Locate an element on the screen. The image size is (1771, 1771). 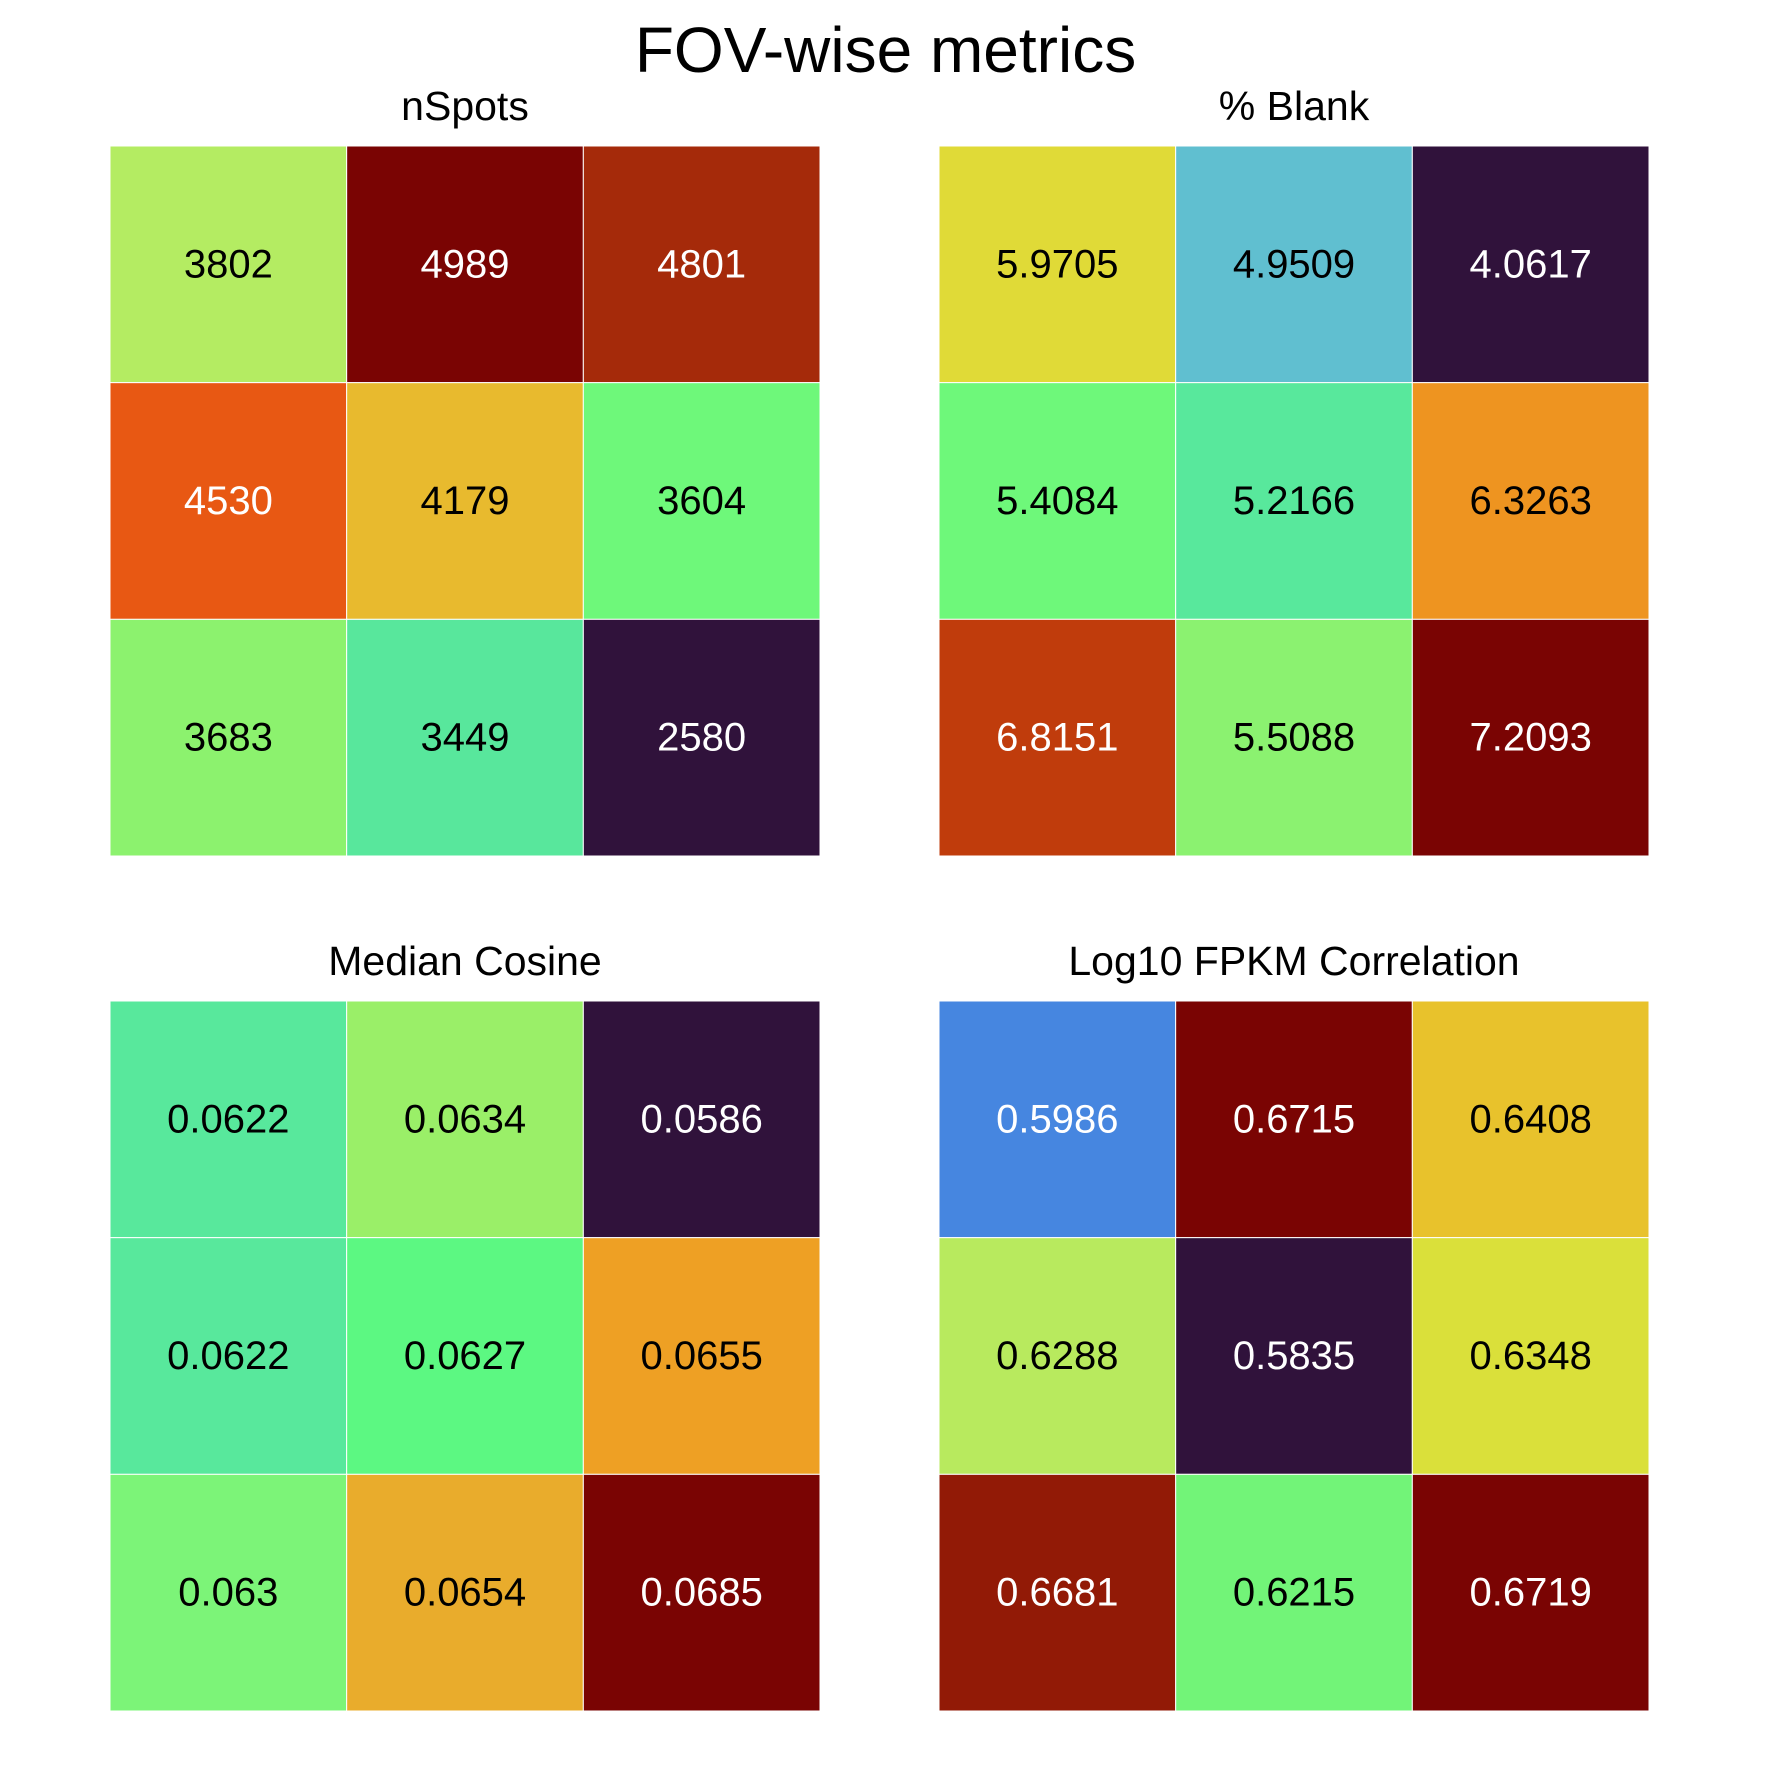
heatmap-cell: 5.9705 is located at coordinates (1057, 264).